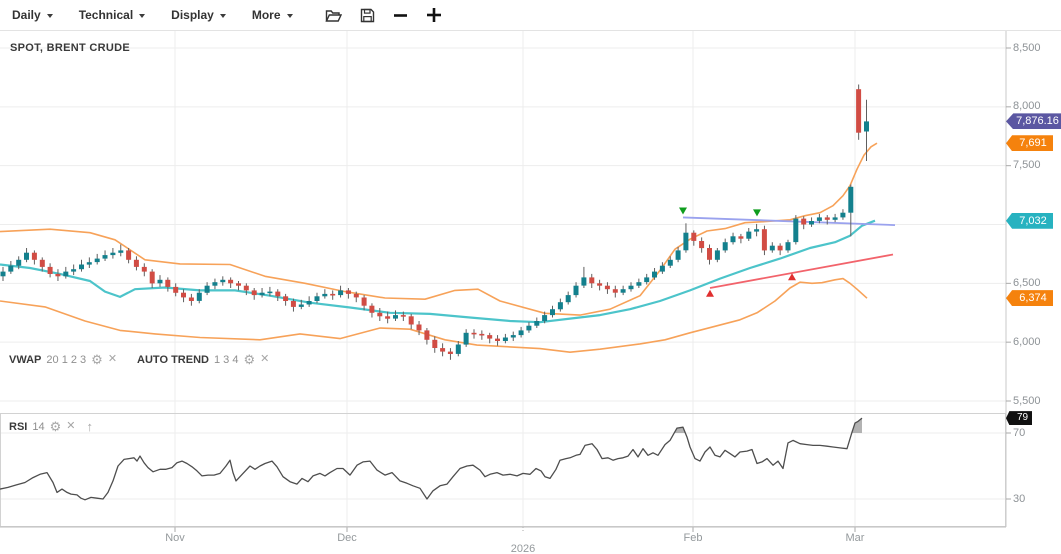 The height and width of the screenshot is (554, 1061). I want to click on timeframe-menu: Daily, so click(32, 15).